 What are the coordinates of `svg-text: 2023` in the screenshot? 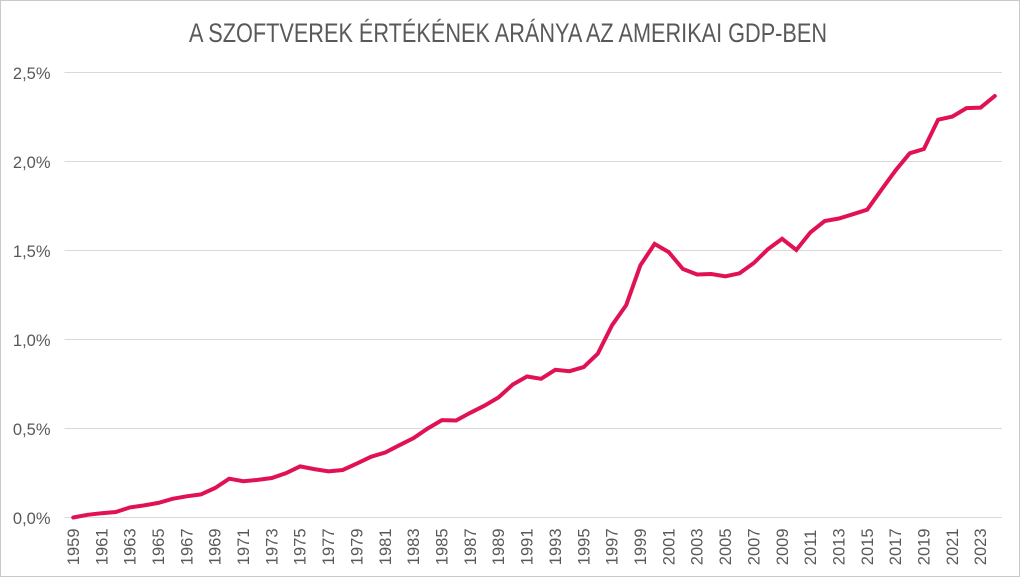 It's located at (981, 546).